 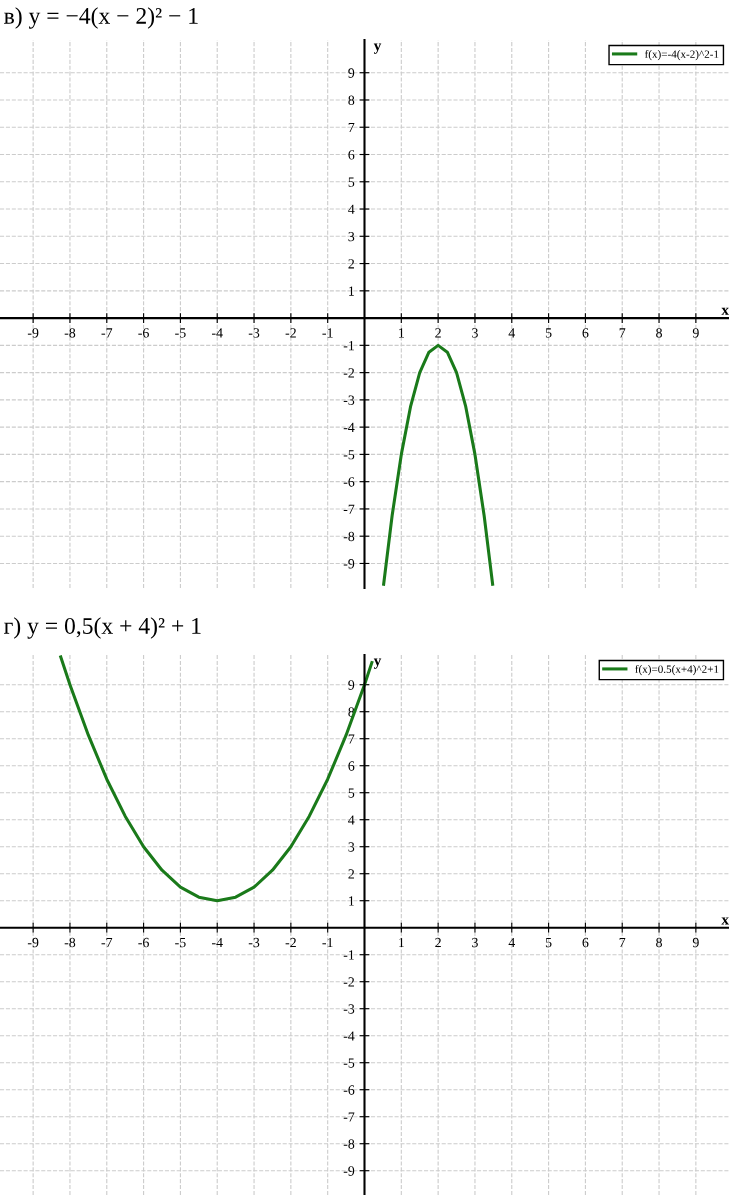 I want to click on legend-label: f(x)=-4(x-2)^2-1, so click(x=681, y=55).